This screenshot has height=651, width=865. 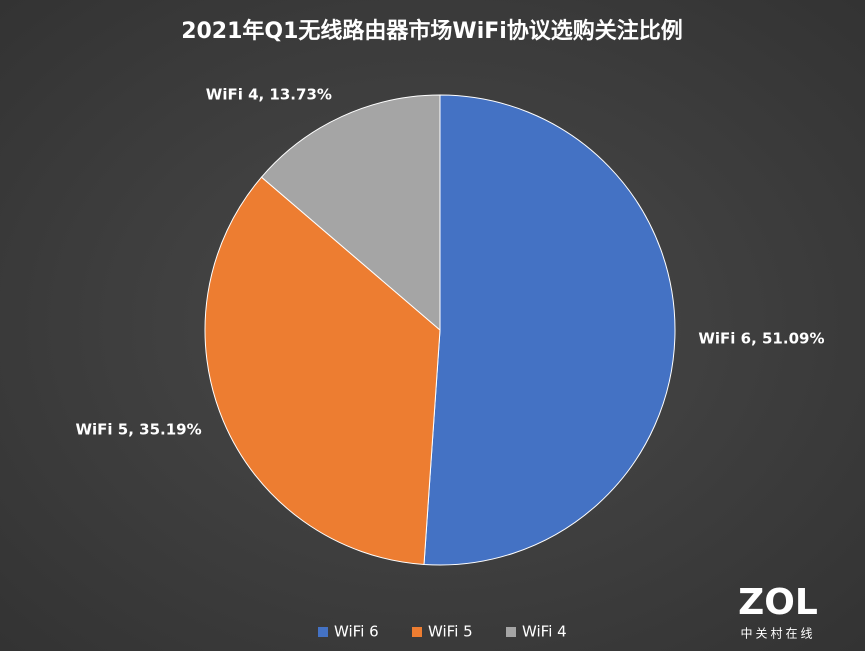 What do you see at coordinates (350, 213) in the screenshot?
I see `pie-slice` at bounding box center [350, 213].